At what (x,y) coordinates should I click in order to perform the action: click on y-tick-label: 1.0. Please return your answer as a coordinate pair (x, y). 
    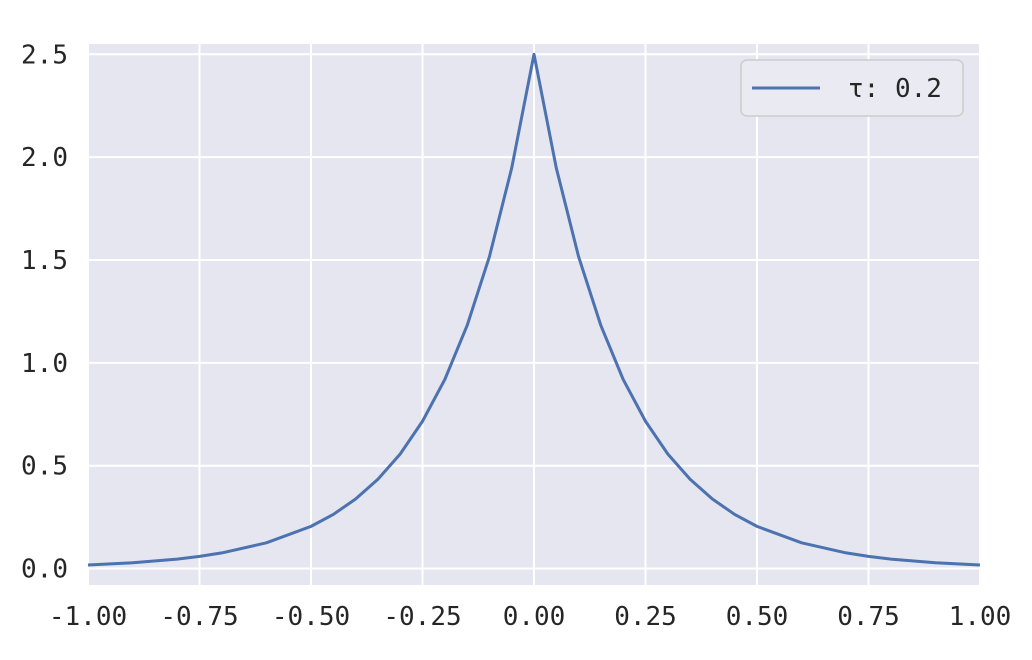
    Looking at the image, I should click on (44, 364).